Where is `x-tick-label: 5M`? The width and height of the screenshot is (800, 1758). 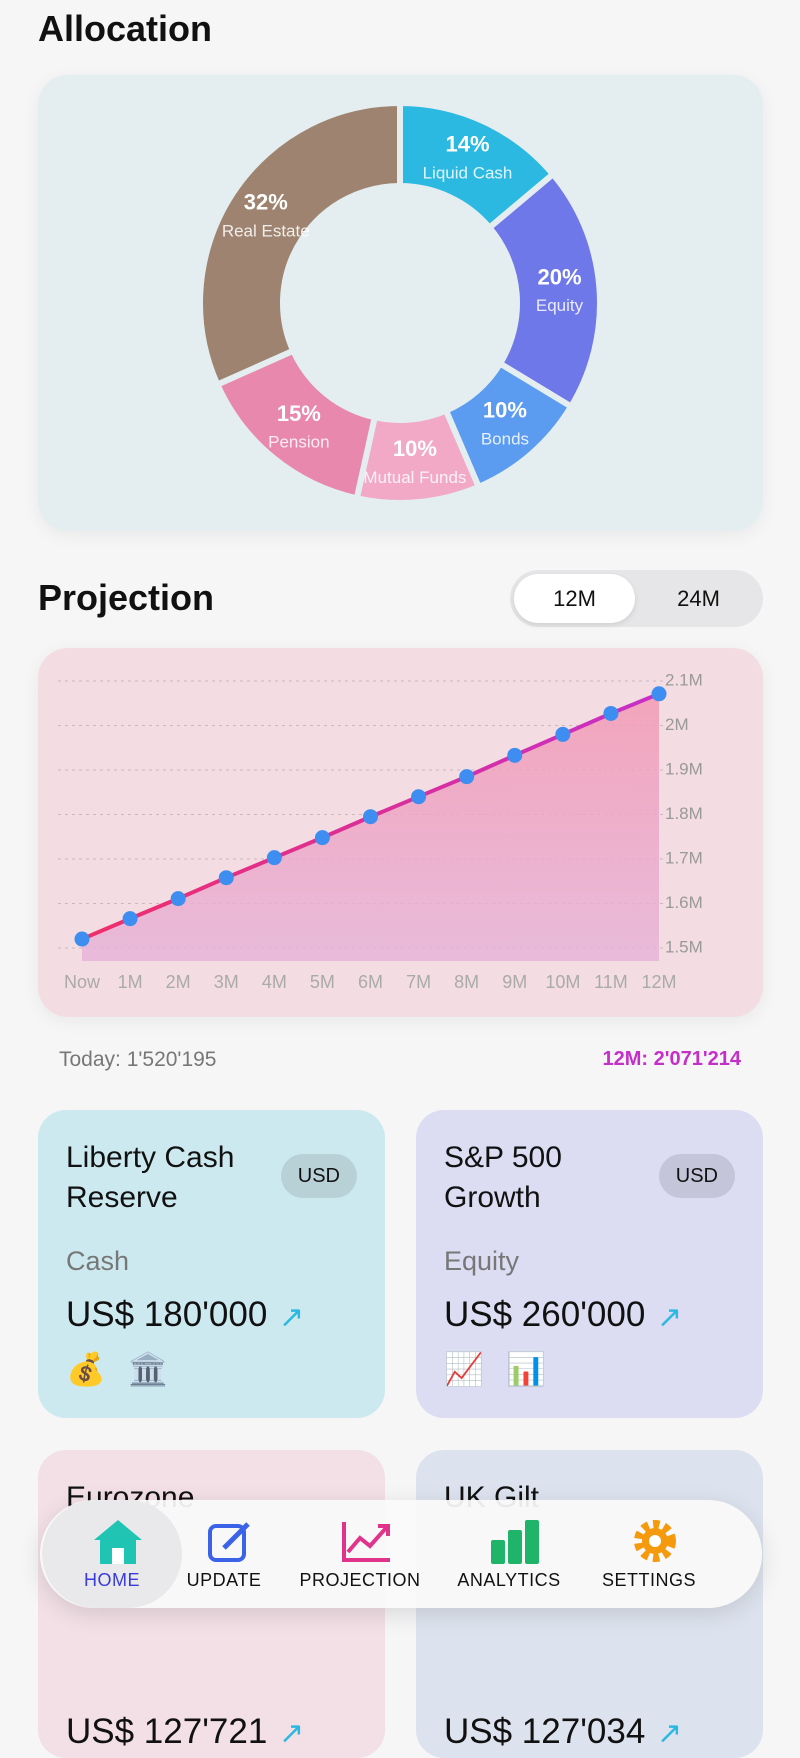 x-tick-label: 5M is located at coordinates (322, 982).